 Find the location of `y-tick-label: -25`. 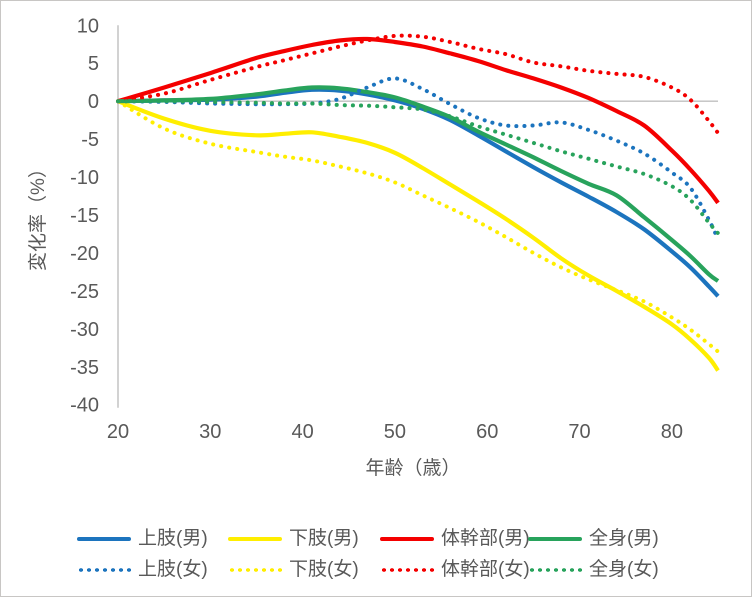

y-tick-label: -25 is located at coordinates (84, 292).